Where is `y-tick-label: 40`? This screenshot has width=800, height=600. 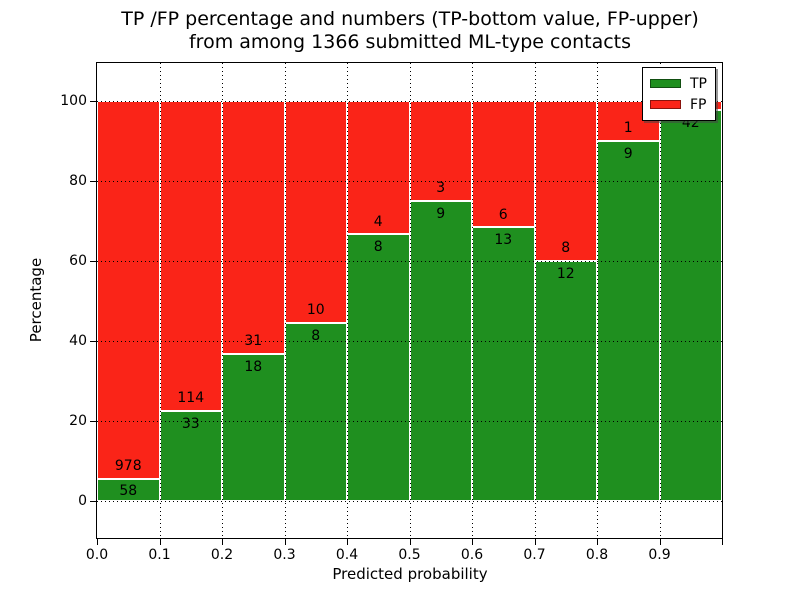
y-tick-label: 40 is located at coordinates (78, 341).